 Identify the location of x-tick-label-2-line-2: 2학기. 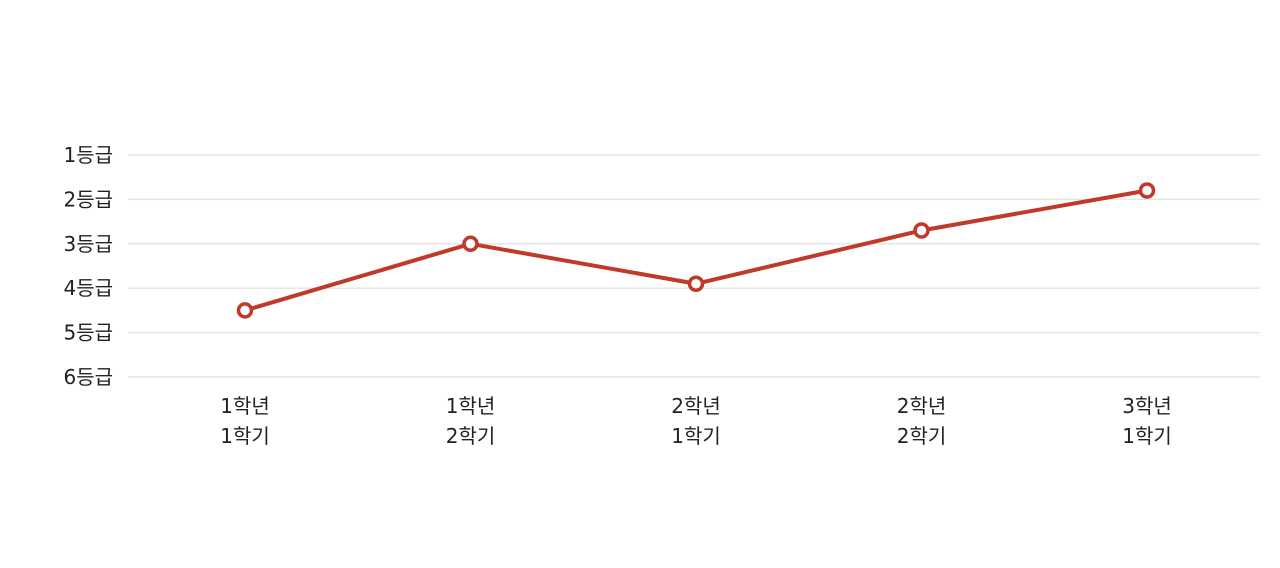
(471, 436).